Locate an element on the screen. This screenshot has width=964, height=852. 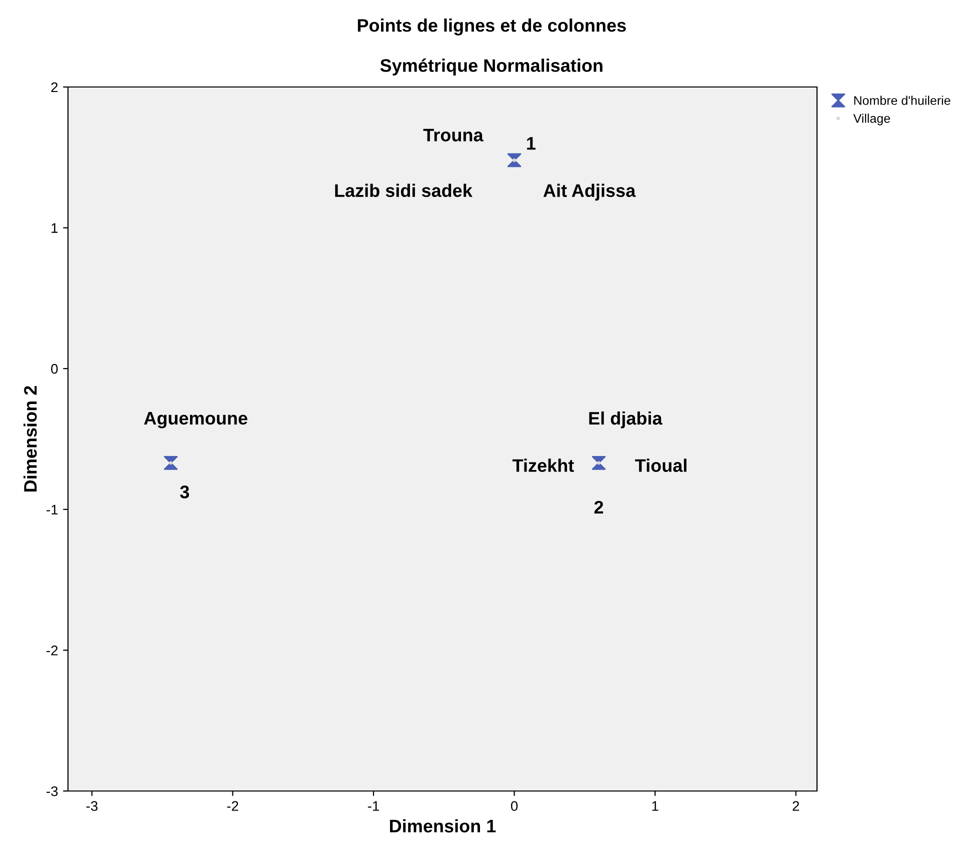
y-tick-label: -3 is located at coordinates (52, 791).